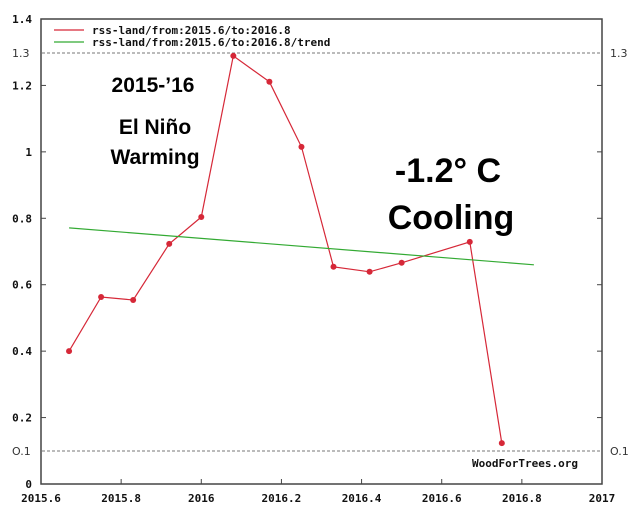  I want to click on x-tick-label: 2016.4, so click(362, 498).